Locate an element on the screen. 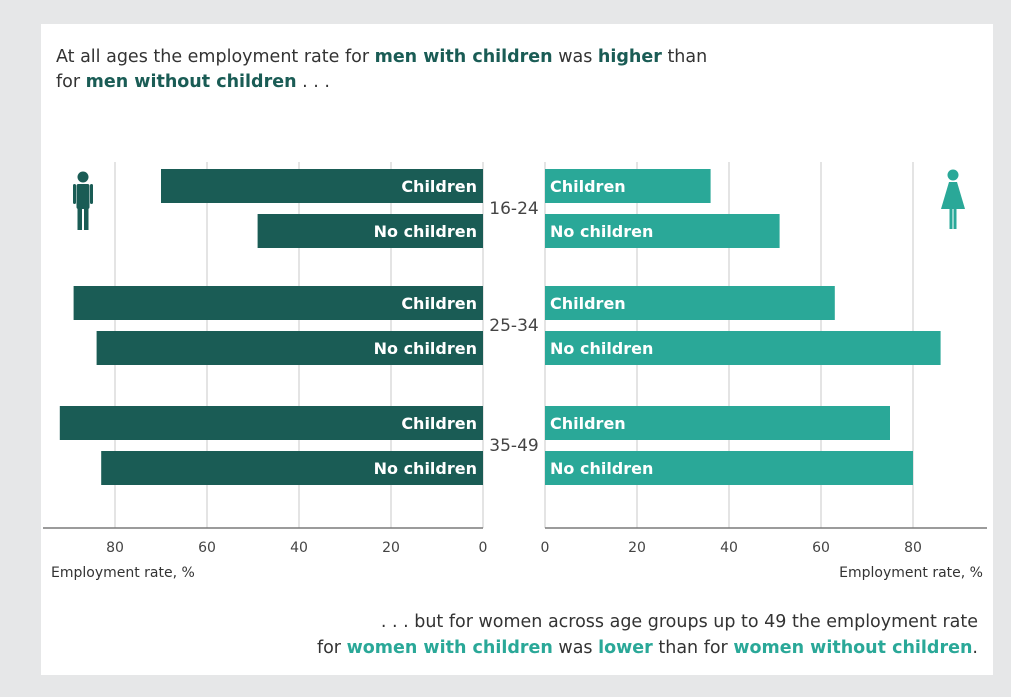 The image size is (1011, 697). tick-label-men-0: 0 is located at coordinates (483, 548).